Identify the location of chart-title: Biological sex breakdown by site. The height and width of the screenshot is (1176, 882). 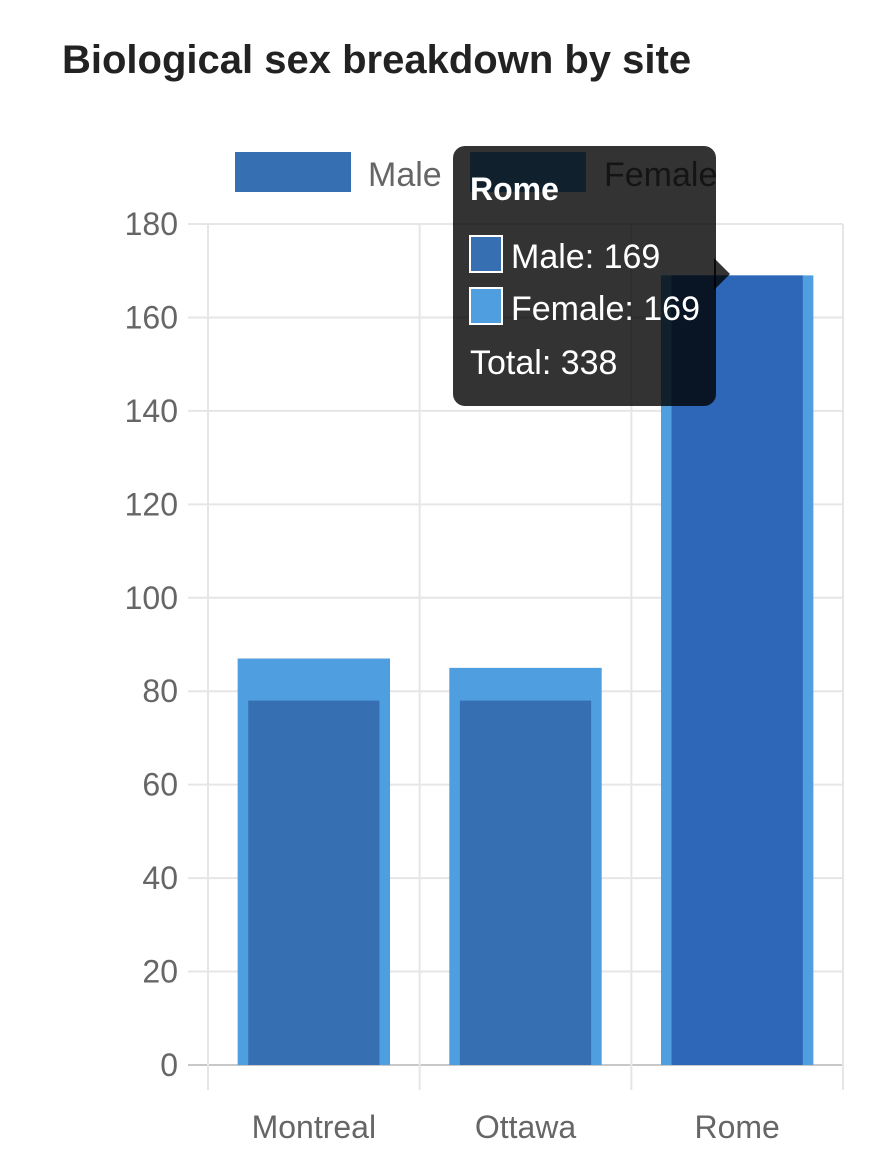
(377, 60).